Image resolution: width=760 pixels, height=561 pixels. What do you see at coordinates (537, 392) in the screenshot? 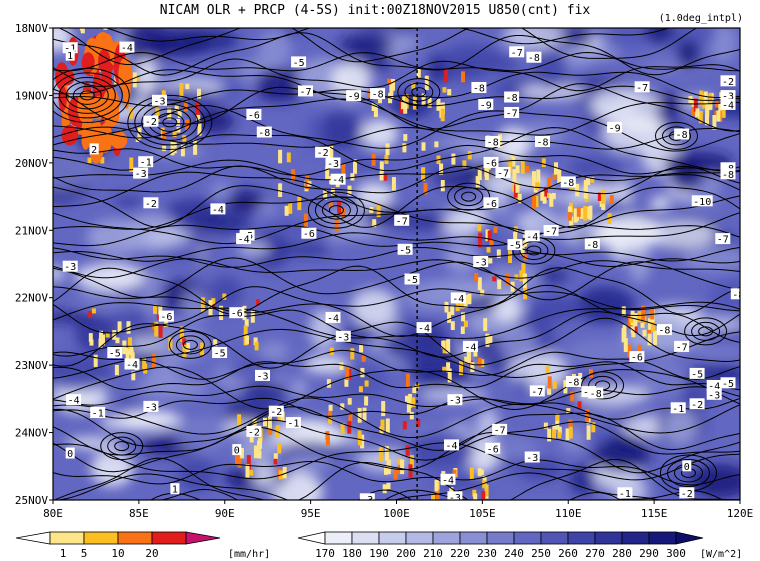
I see `contour-label: -7` at bounding box center [537, 392].